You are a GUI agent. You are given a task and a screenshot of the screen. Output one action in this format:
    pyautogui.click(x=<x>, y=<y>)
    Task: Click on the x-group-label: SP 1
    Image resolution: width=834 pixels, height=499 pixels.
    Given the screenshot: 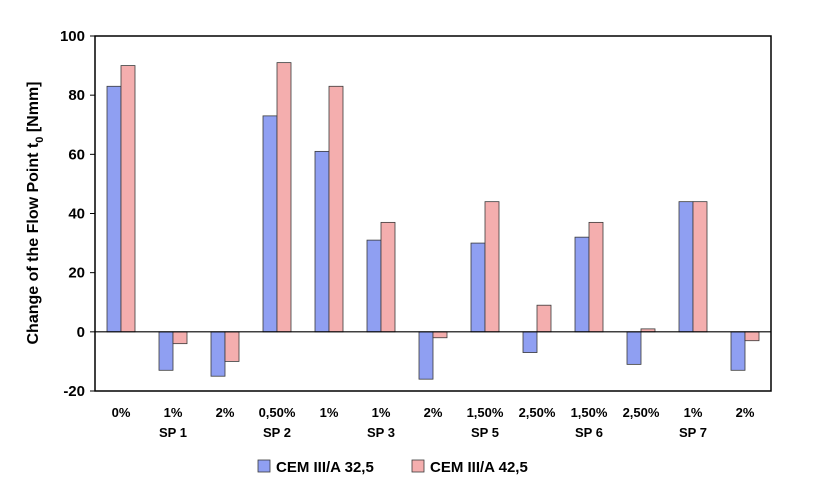 What is the action you would take?
    pyautogui.click(x=173, y=432)
    